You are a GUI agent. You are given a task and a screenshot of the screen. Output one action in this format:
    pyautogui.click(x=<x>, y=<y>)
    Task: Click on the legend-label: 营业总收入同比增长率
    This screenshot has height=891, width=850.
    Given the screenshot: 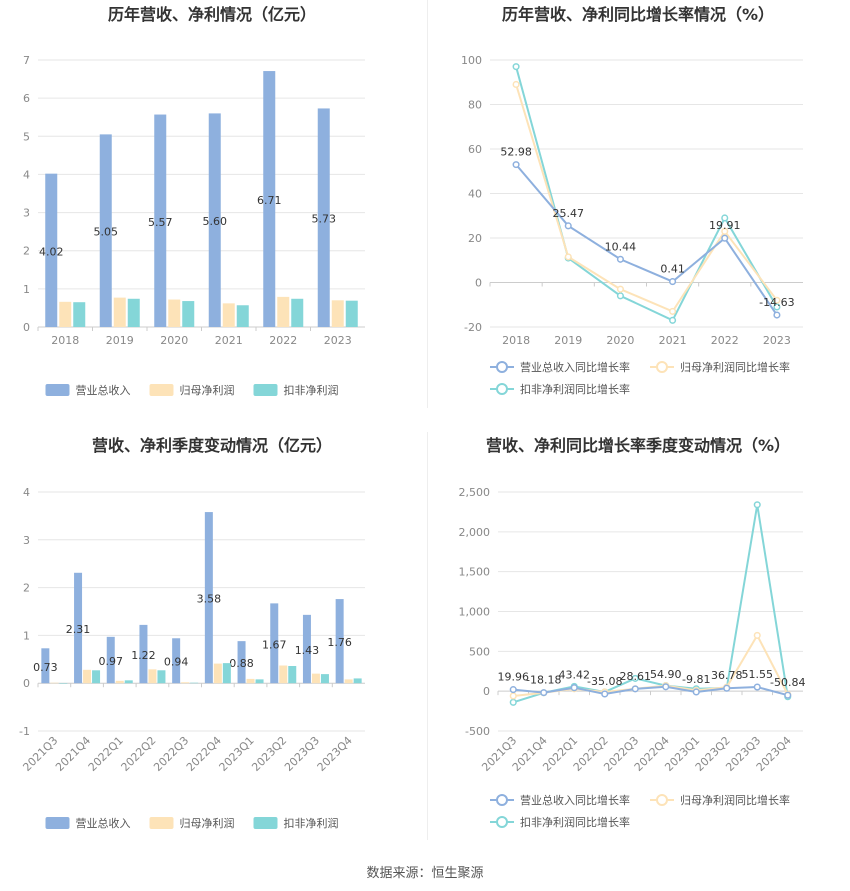 What is the action you would take?
    pyautogui.click(x=575, y=367)
    